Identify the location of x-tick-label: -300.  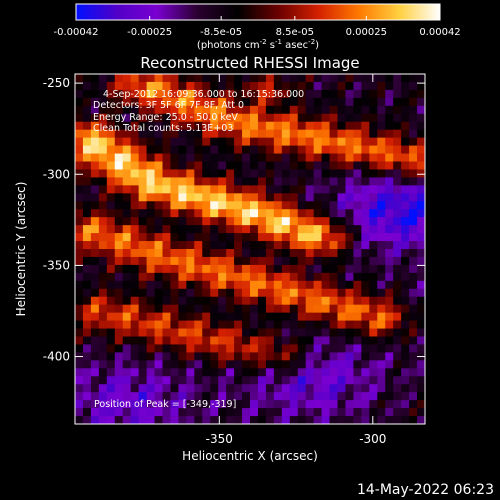
(372, 439).